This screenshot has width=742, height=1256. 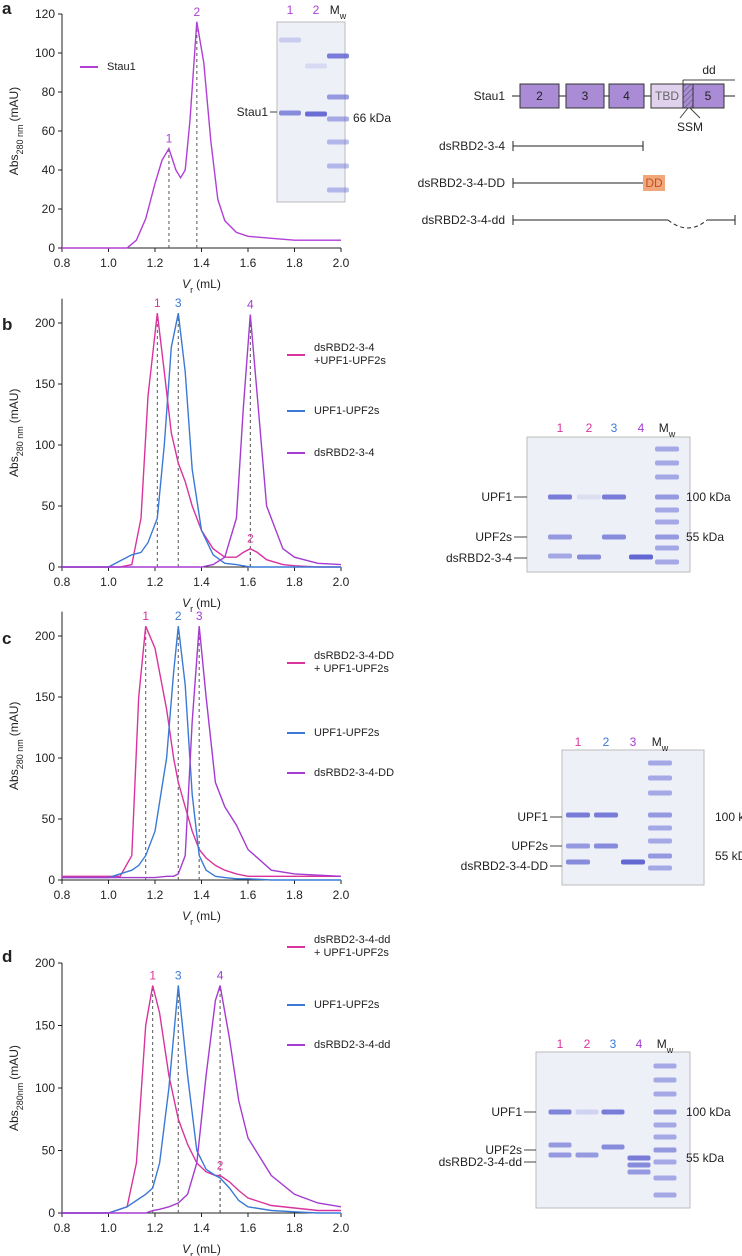 I want to click on lane-label-part: w, so click(x=670, y=1050).